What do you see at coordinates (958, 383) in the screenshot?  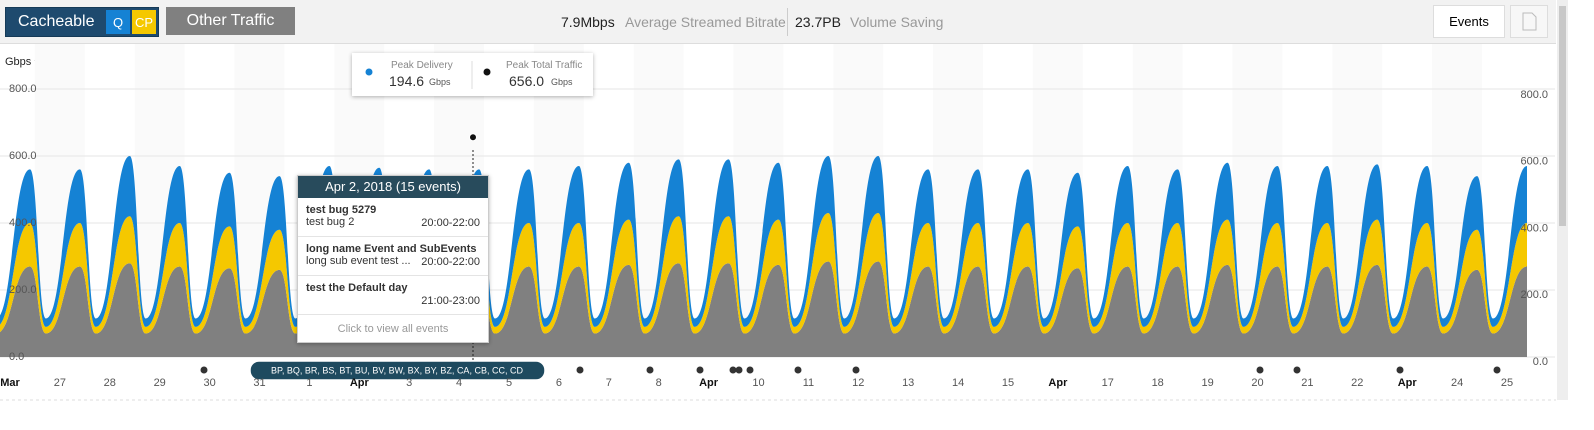 I see `x-tick-label: 14` at bounding box center [958, 383].